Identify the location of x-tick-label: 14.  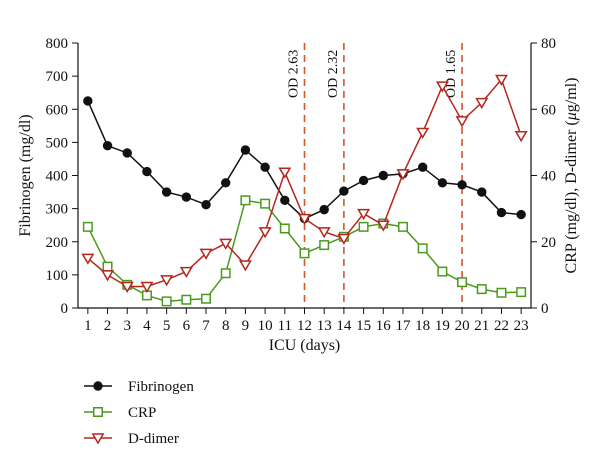
(344, 326).